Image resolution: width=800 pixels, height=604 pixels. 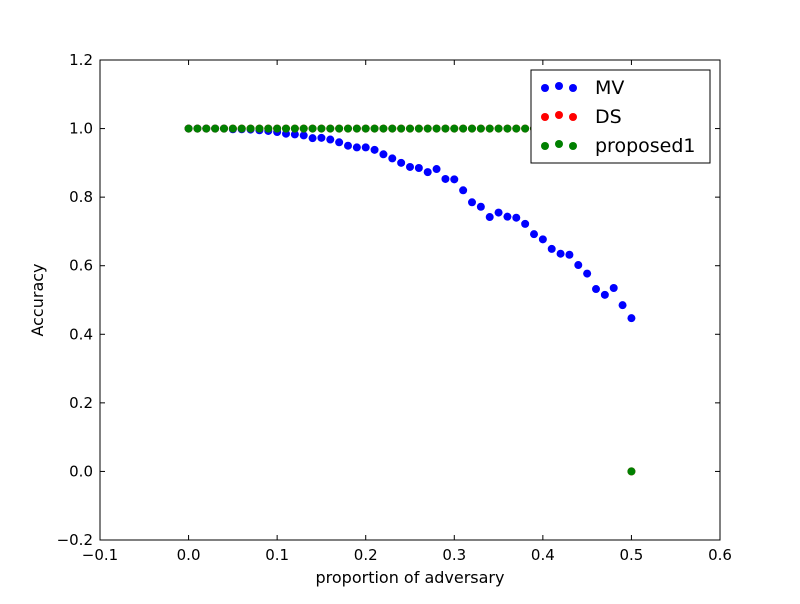 I want to click on legend-label-mv: MV, so click(x=609, y=88).